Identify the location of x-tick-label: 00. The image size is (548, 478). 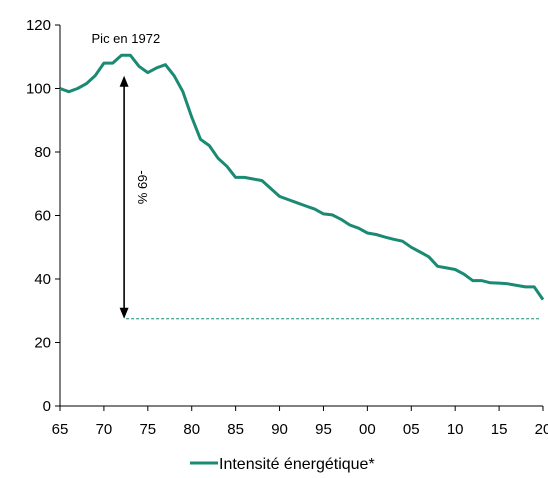
(367, 429).